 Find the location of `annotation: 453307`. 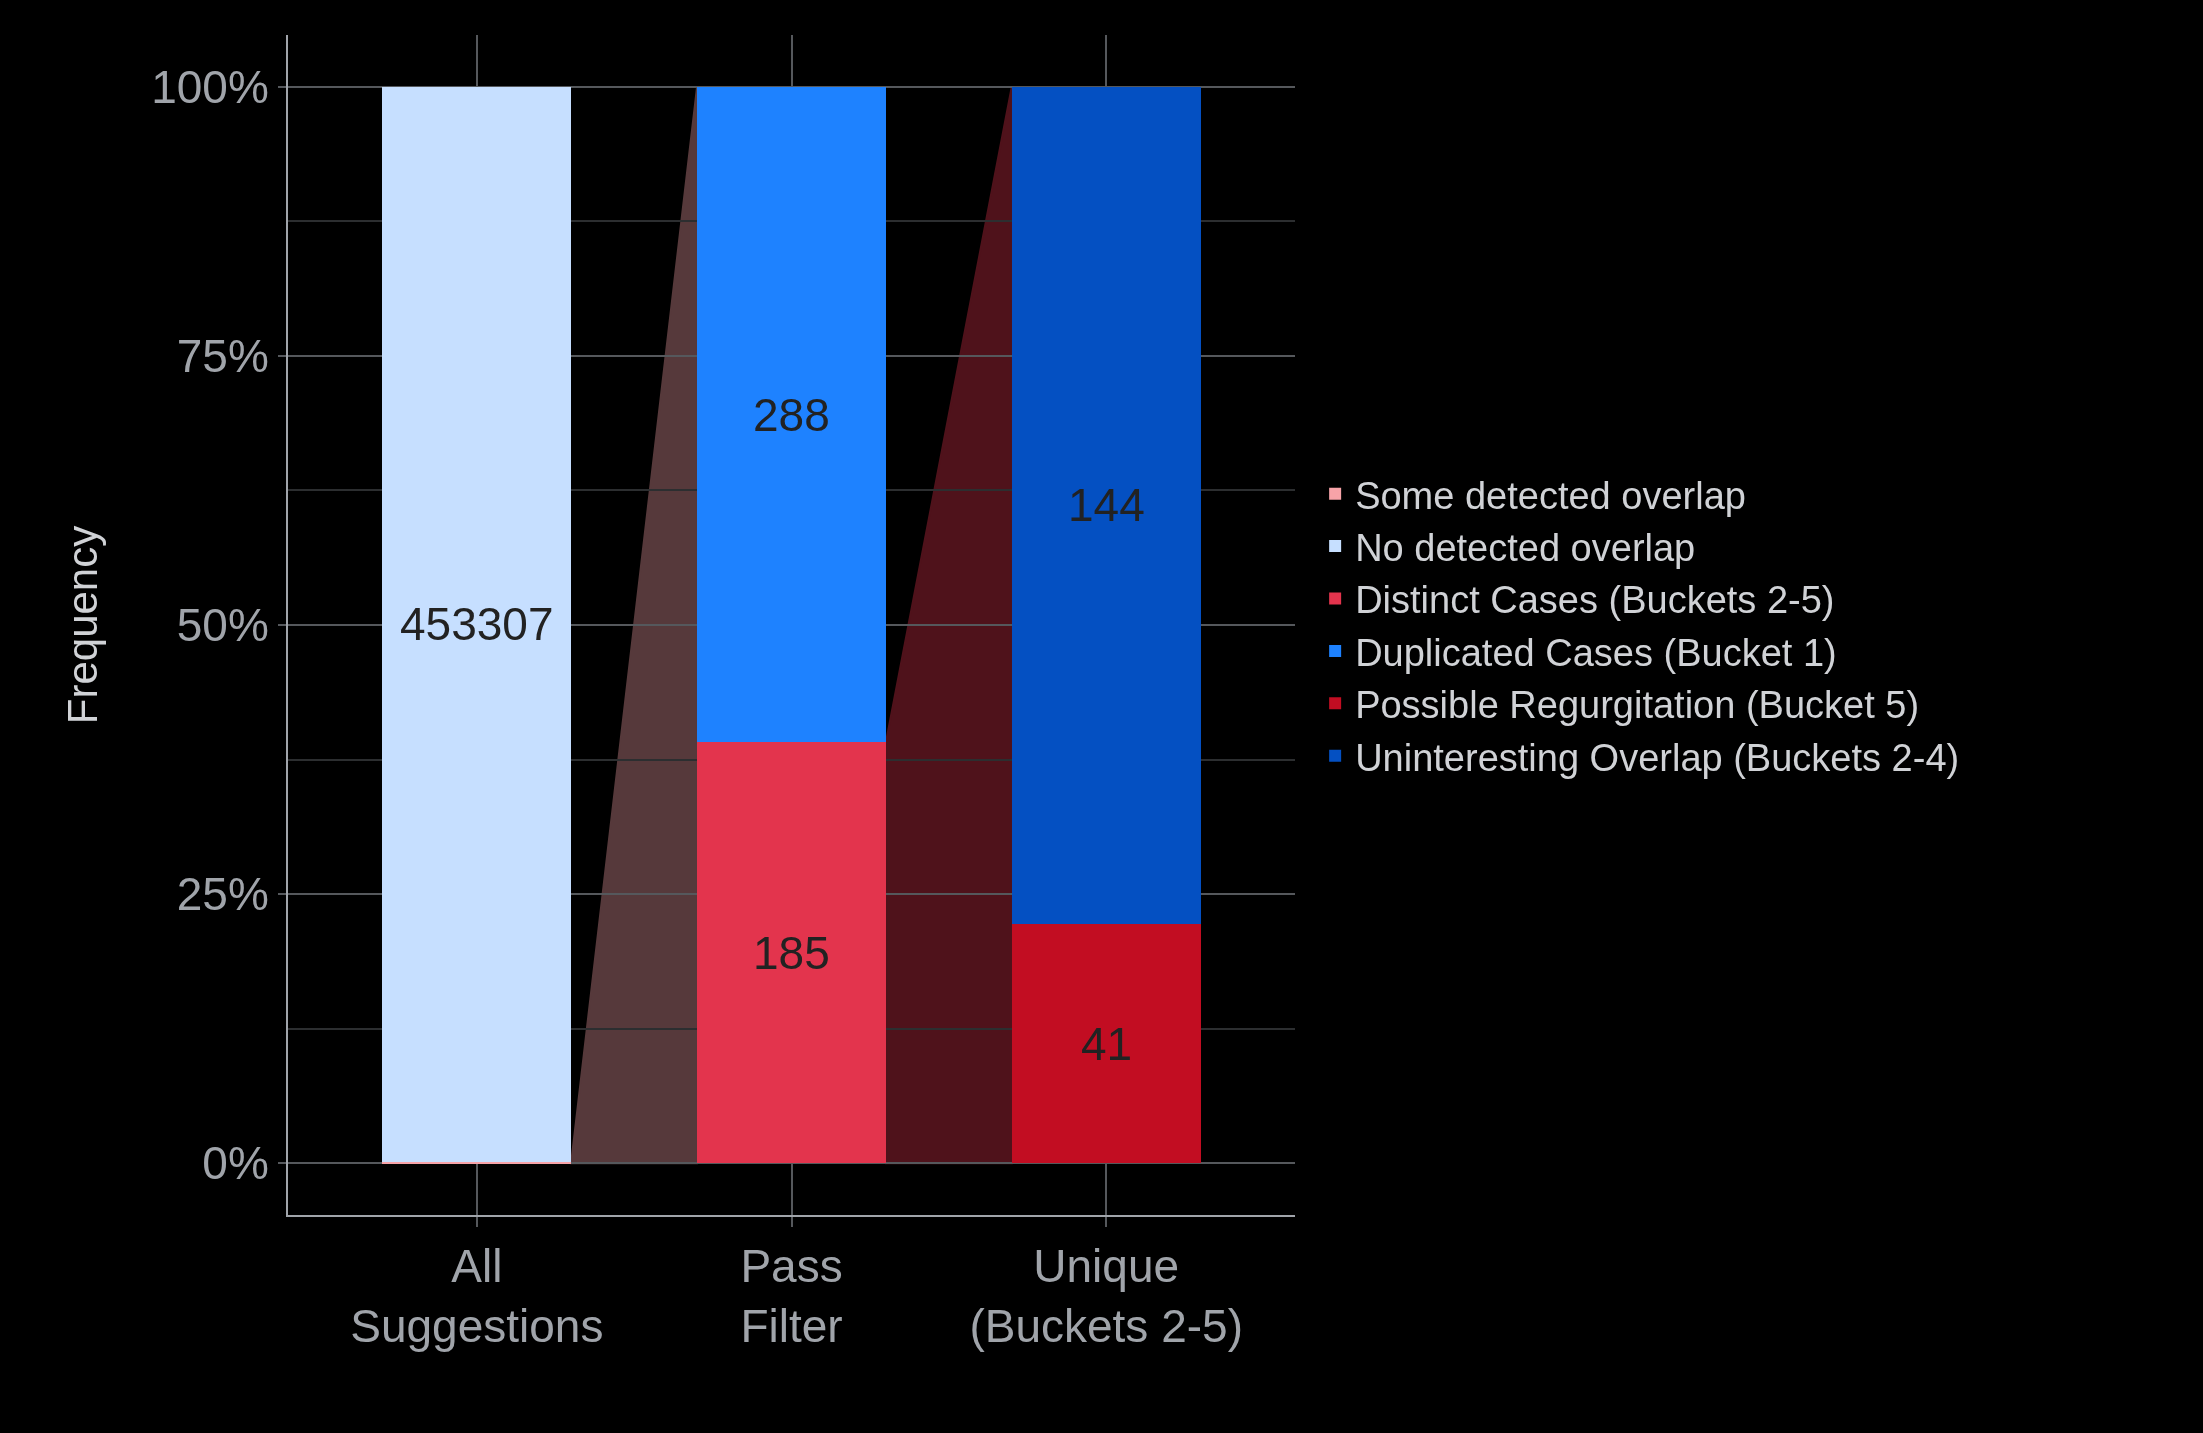

annotation: 453307 is located at coordinates (477, 624).